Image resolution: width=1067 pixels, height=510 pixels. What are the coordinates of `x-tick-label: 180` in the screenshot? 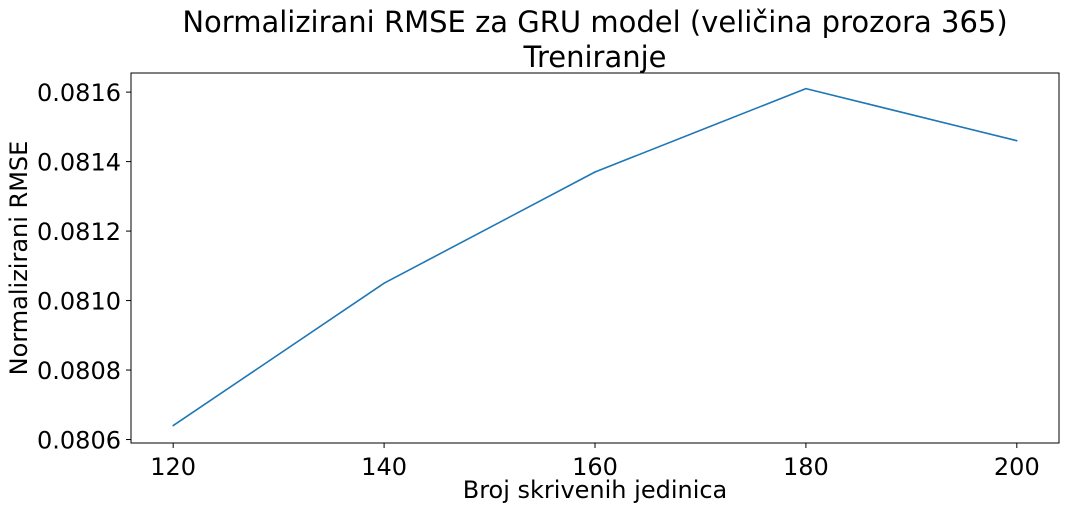 It's located at (806, 467).